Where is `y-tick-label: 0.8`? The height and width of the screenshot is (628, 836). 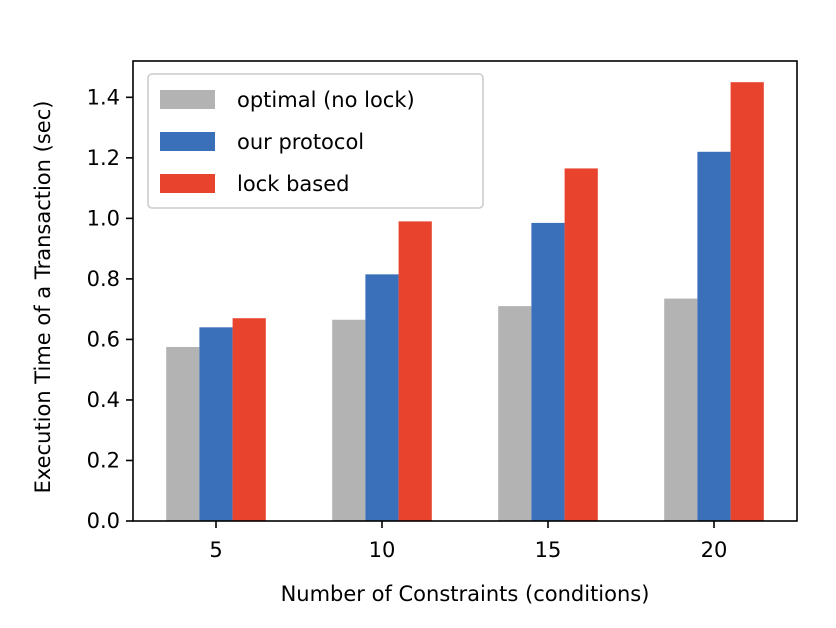 y-tick-label: 0.8 is located at coordinates (103, 279).